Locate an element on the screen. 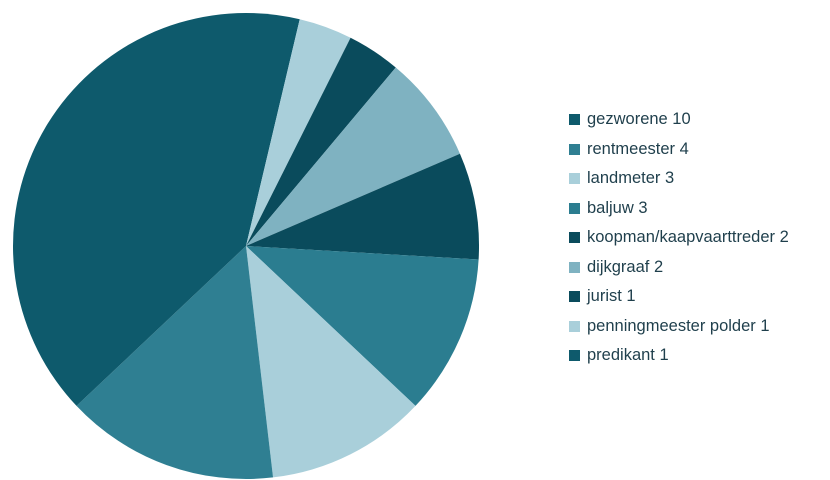 This screenshot has width=830, height=480. legend-label: penningmeester polder 1 is located at coordinates (678, 325).